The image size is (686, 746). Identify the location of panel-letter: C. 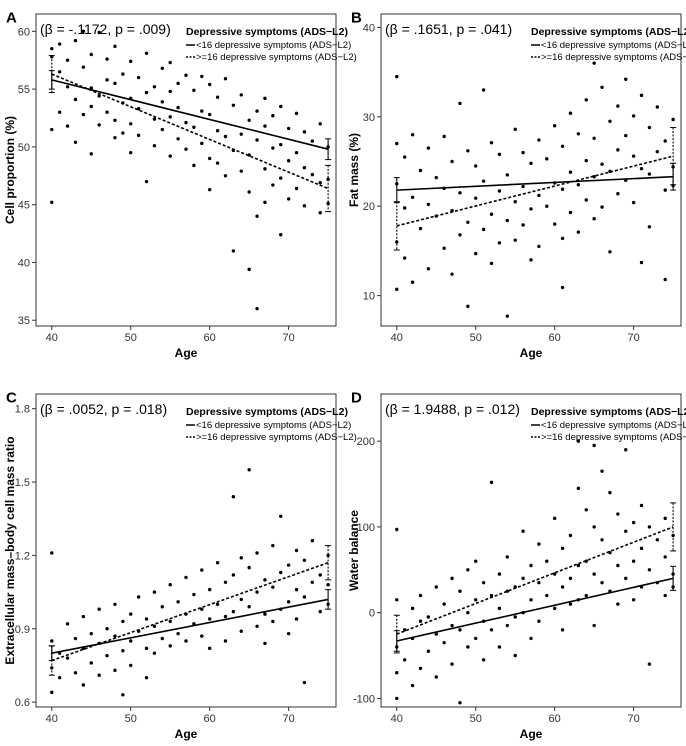
(11, 397).